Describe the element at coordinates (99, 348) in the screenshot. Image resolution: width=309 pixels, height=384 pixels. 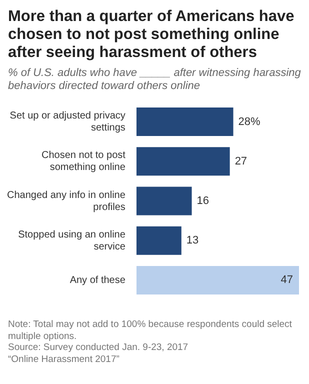
I see `source-note: Source: Survey conducted Jan. 9-23, 2017` at that location.